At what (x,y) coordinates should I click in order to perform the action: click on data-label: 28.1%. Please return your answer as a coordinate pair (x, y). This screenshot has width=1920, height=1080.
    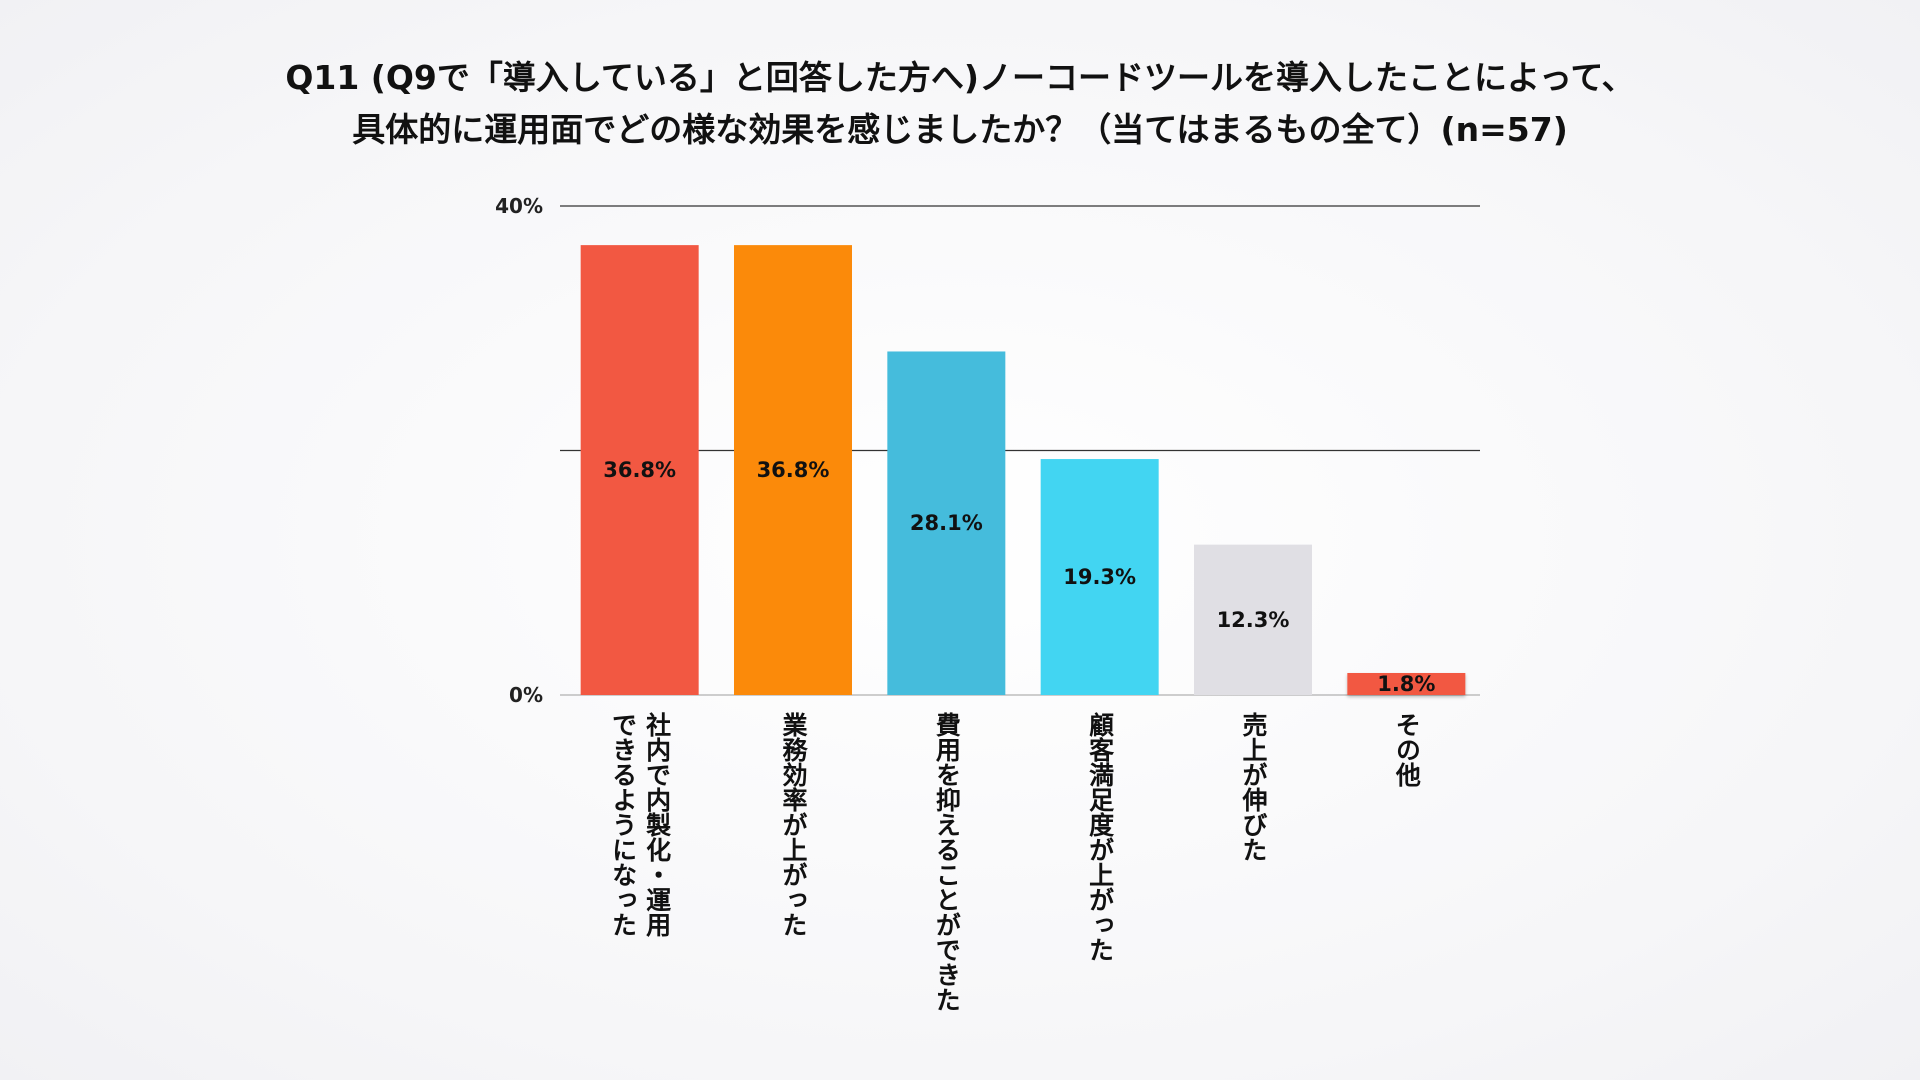
    Looking at the image, I should click on (946, 523).